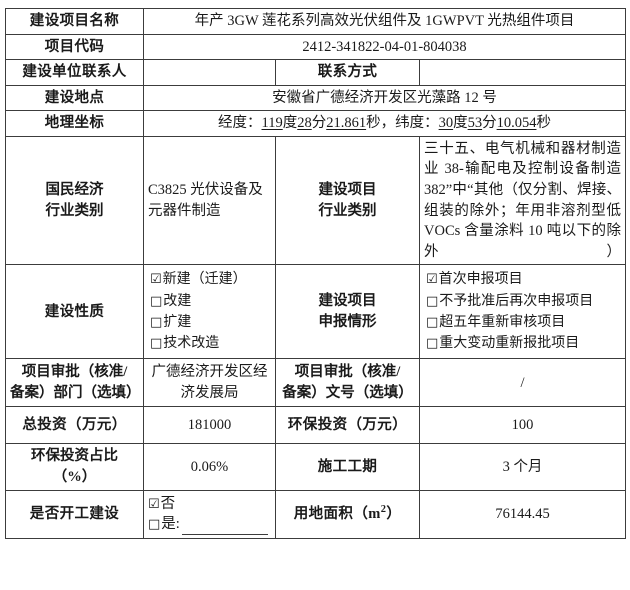 This screenshot has width=630, height=590. I want to click on longitude-seconds: 21.861, so click(346, 123).